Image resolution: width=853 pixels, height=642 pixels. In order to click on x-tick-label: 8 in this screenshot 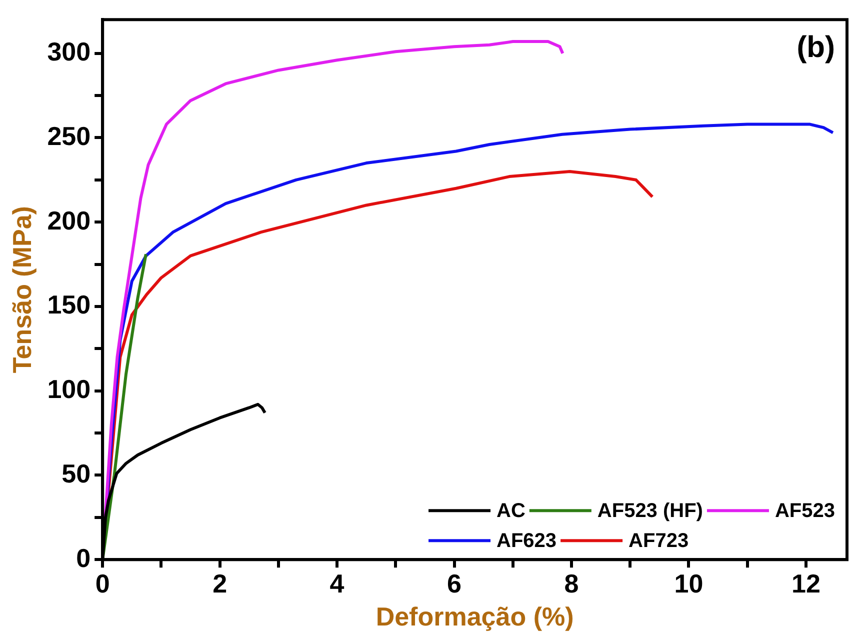, I will do `click(571, 583)`.